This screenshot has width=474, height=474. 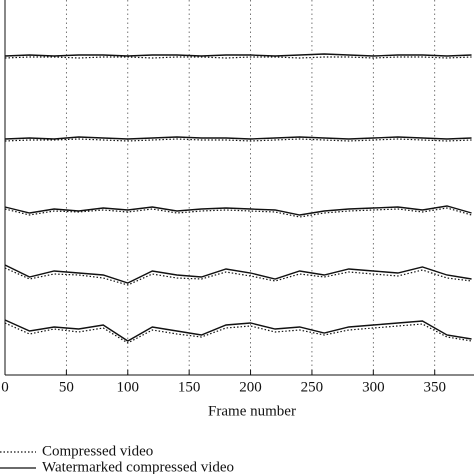 I want to click on x-tick-label: 0, so click(x=5, y=387).